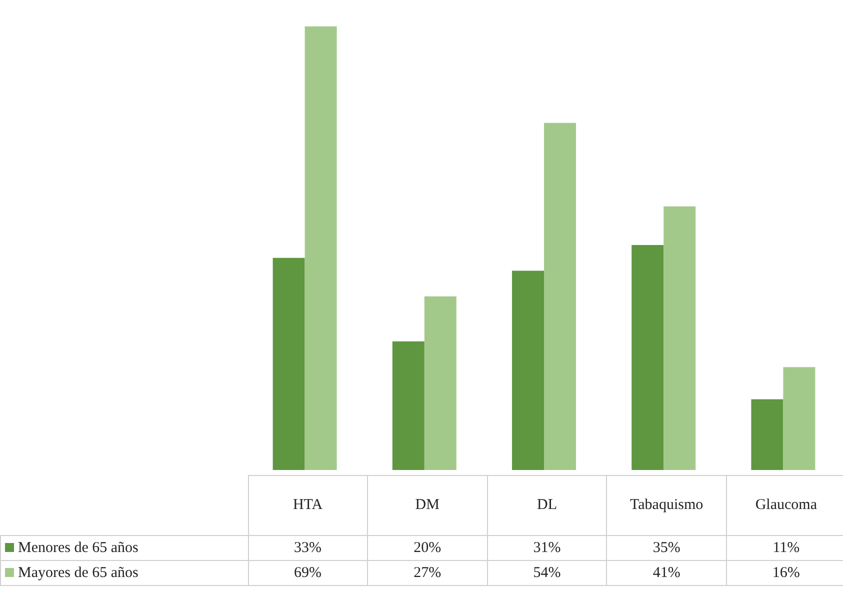 The height and width of the screenshot is (599, 843). I want to click on x-tick-label: DM, so click(428, 506).